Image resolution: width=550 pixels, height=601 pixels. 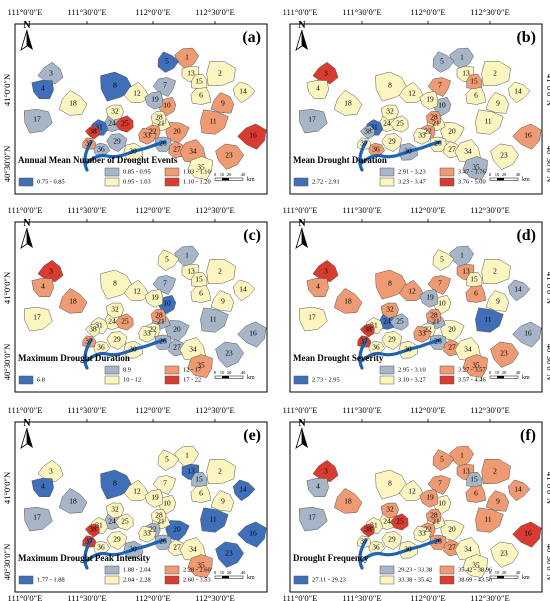 What do you see at coordinates (468, 151) in the screenshot?
I see `subbasin-label: 34` at bounding box center [468, 151].